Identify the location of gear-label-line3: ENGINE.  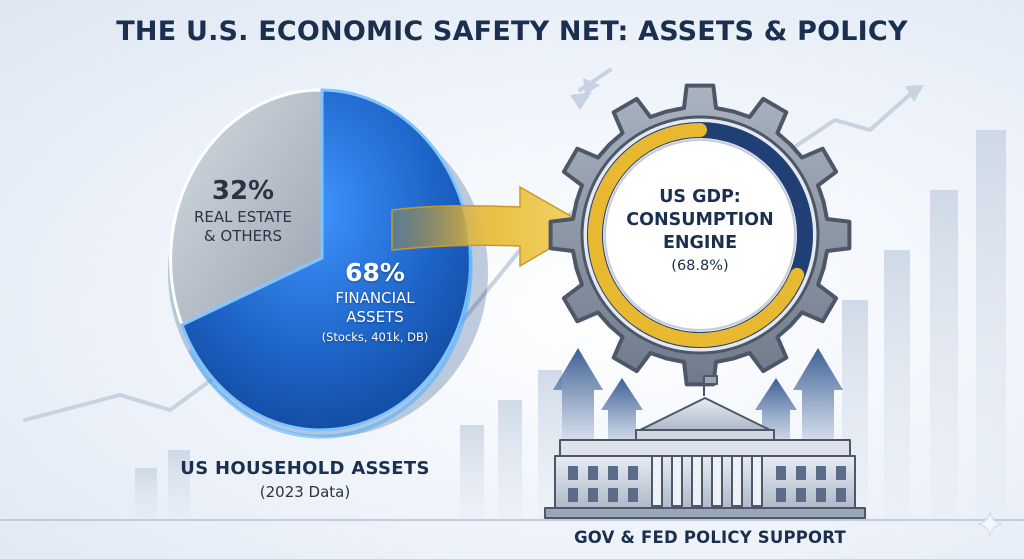
(700, 243).